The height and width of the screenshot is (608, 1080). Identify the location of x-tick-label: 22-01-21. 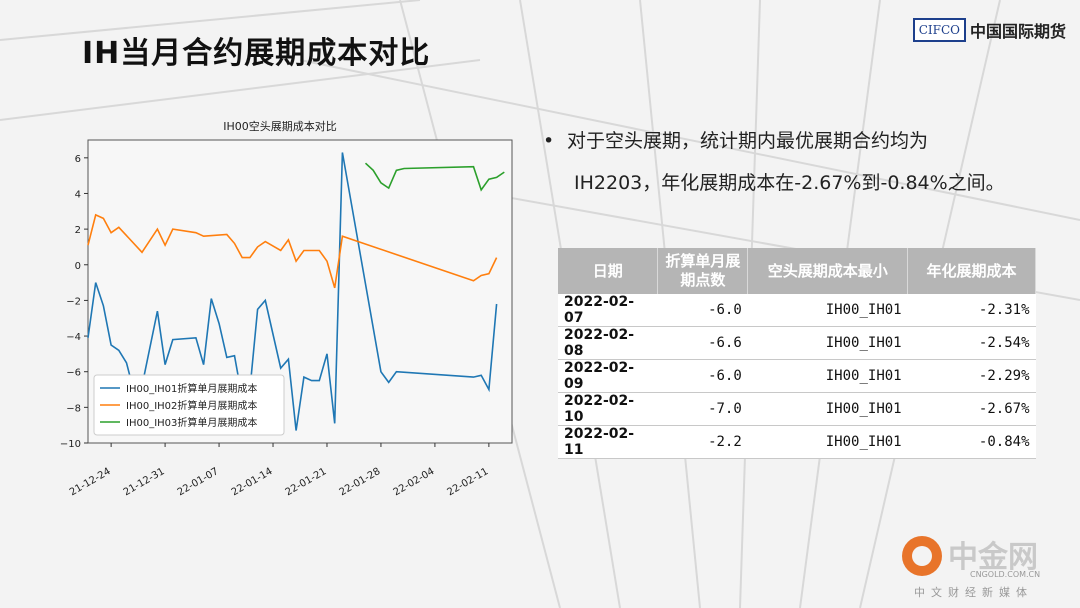
(306, 482).